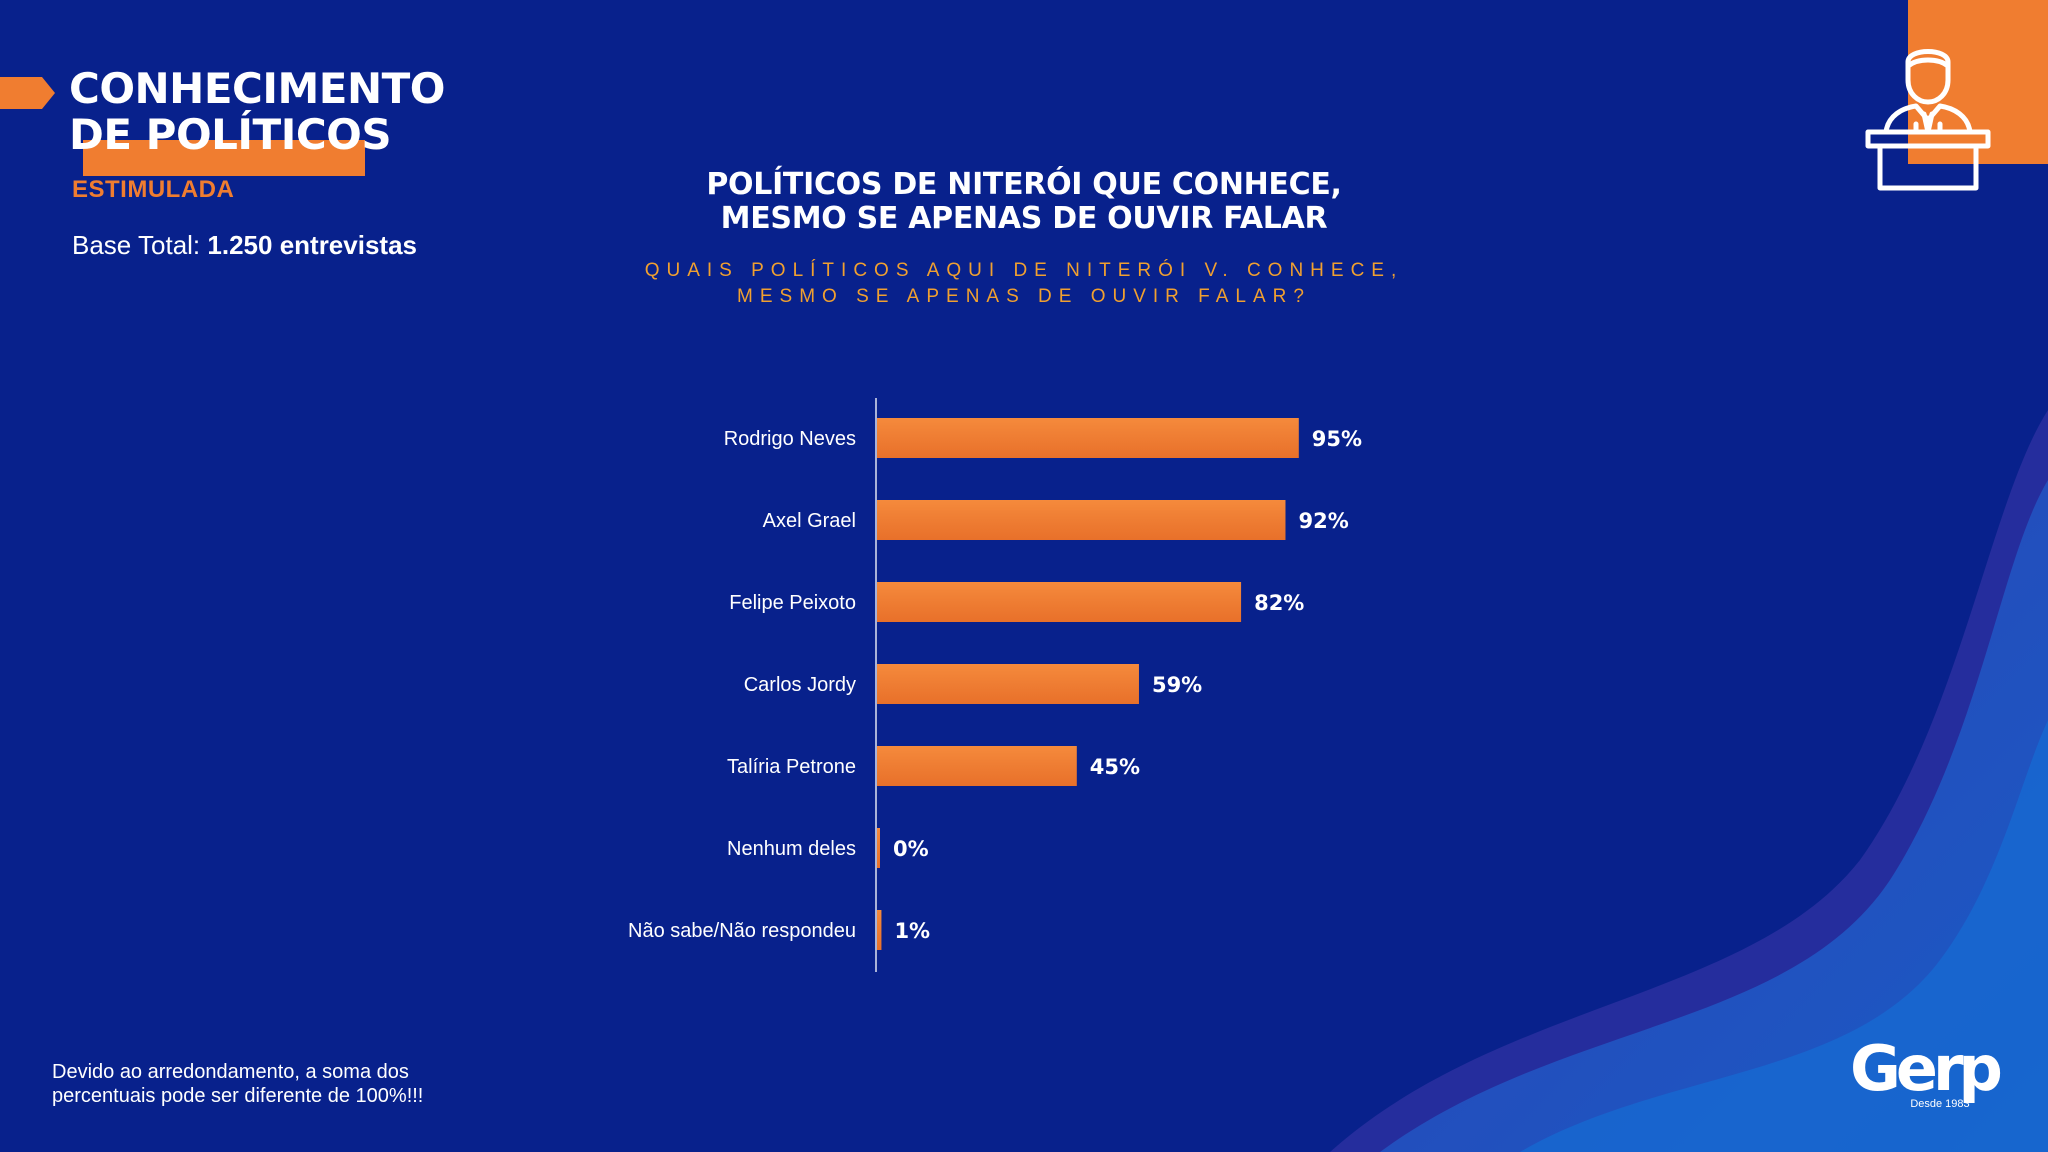 The width and height of the screenshot is (2048, 1152). I want to click on section-title-line2-wrap: DE POLÍTICOS, so click(257, 143).